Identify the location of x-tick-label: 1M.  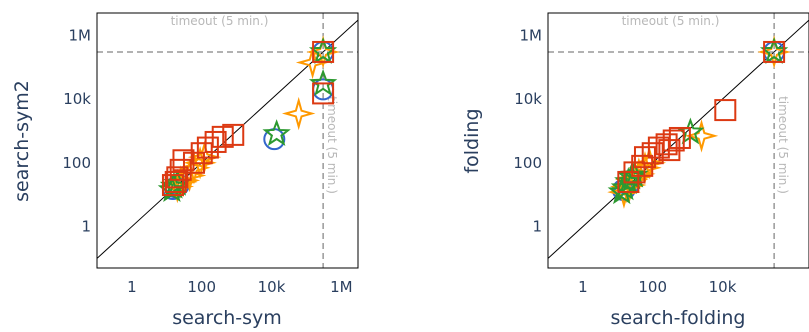
(341, 287).